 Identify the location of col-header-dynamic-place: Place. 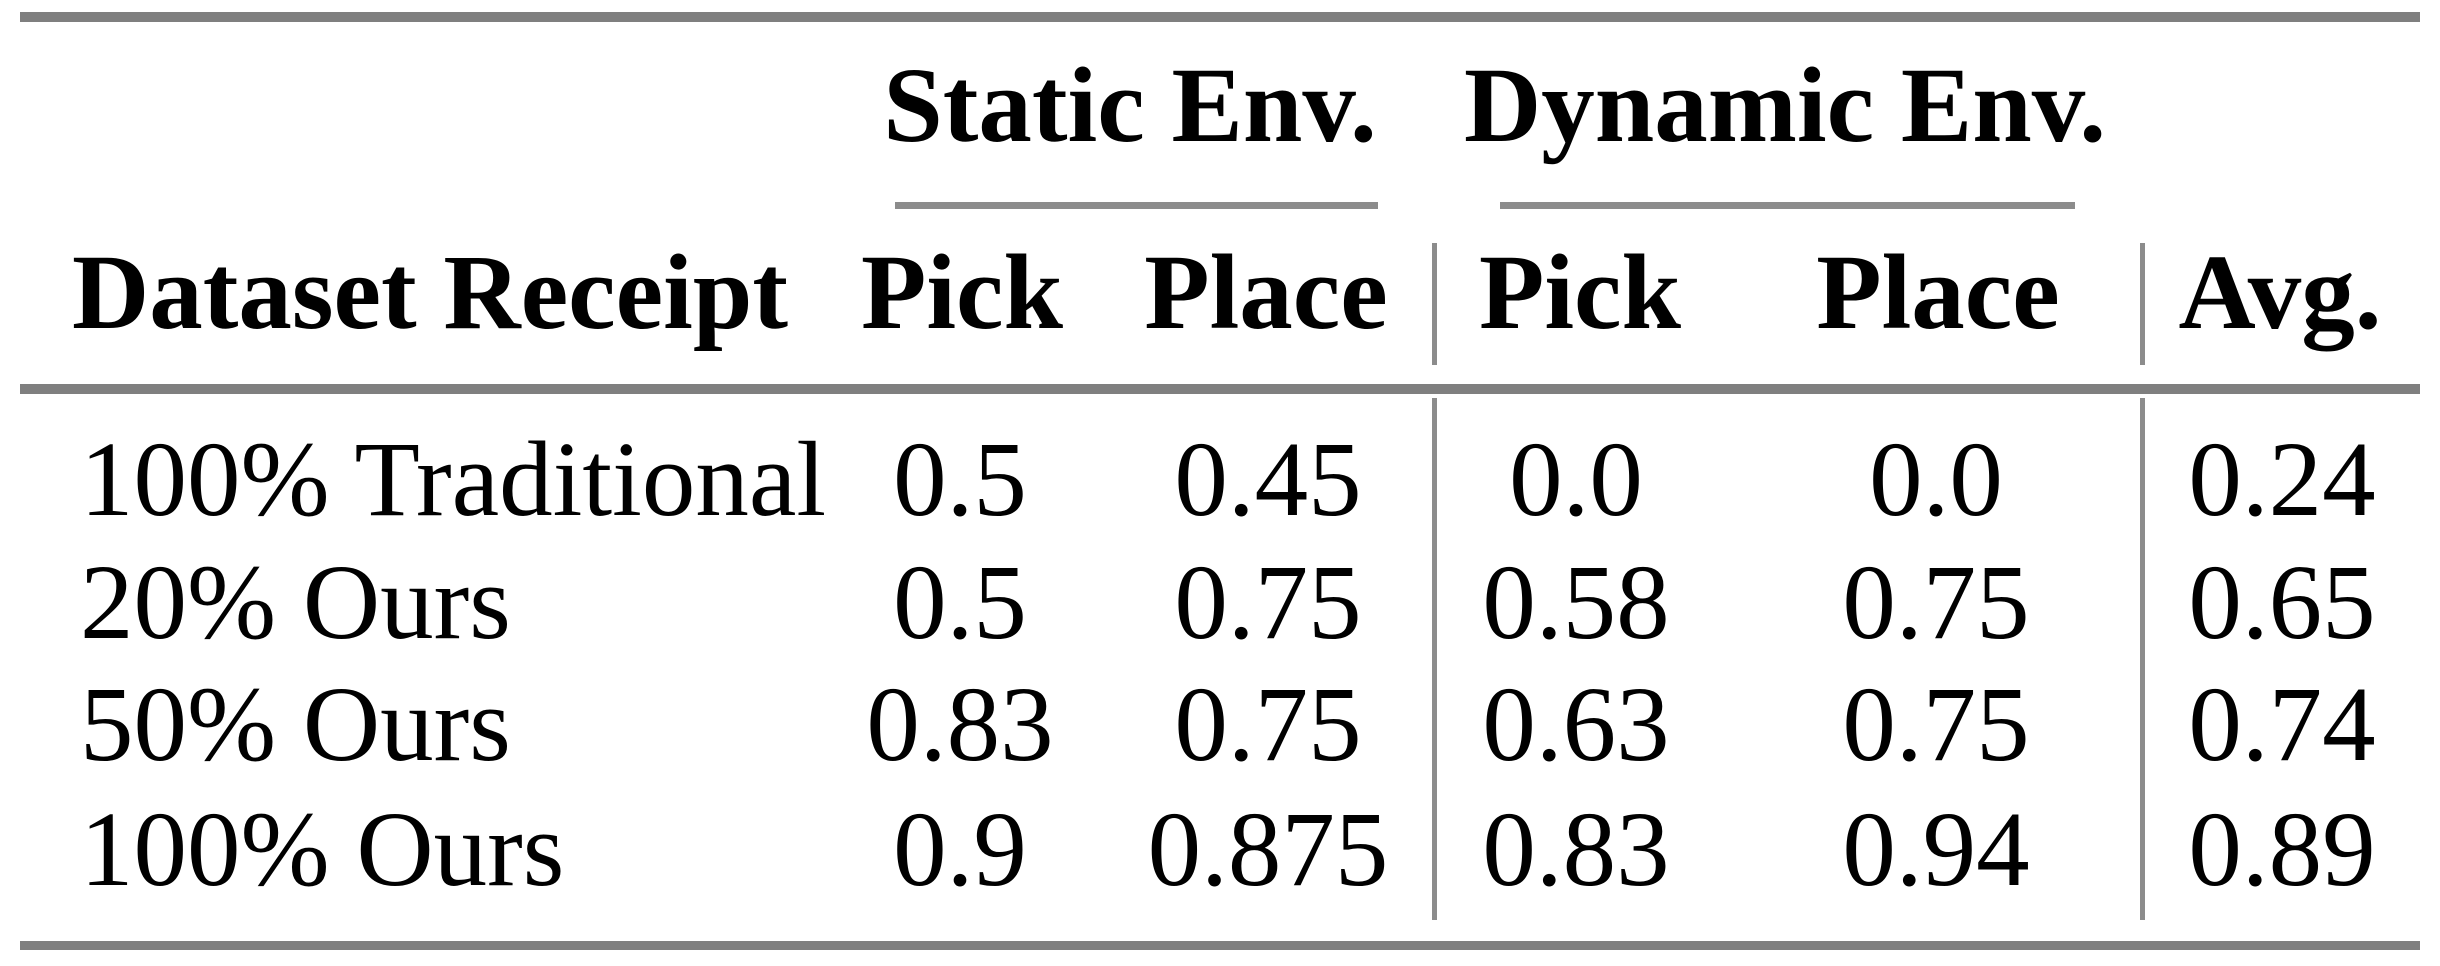
(1938, 293).